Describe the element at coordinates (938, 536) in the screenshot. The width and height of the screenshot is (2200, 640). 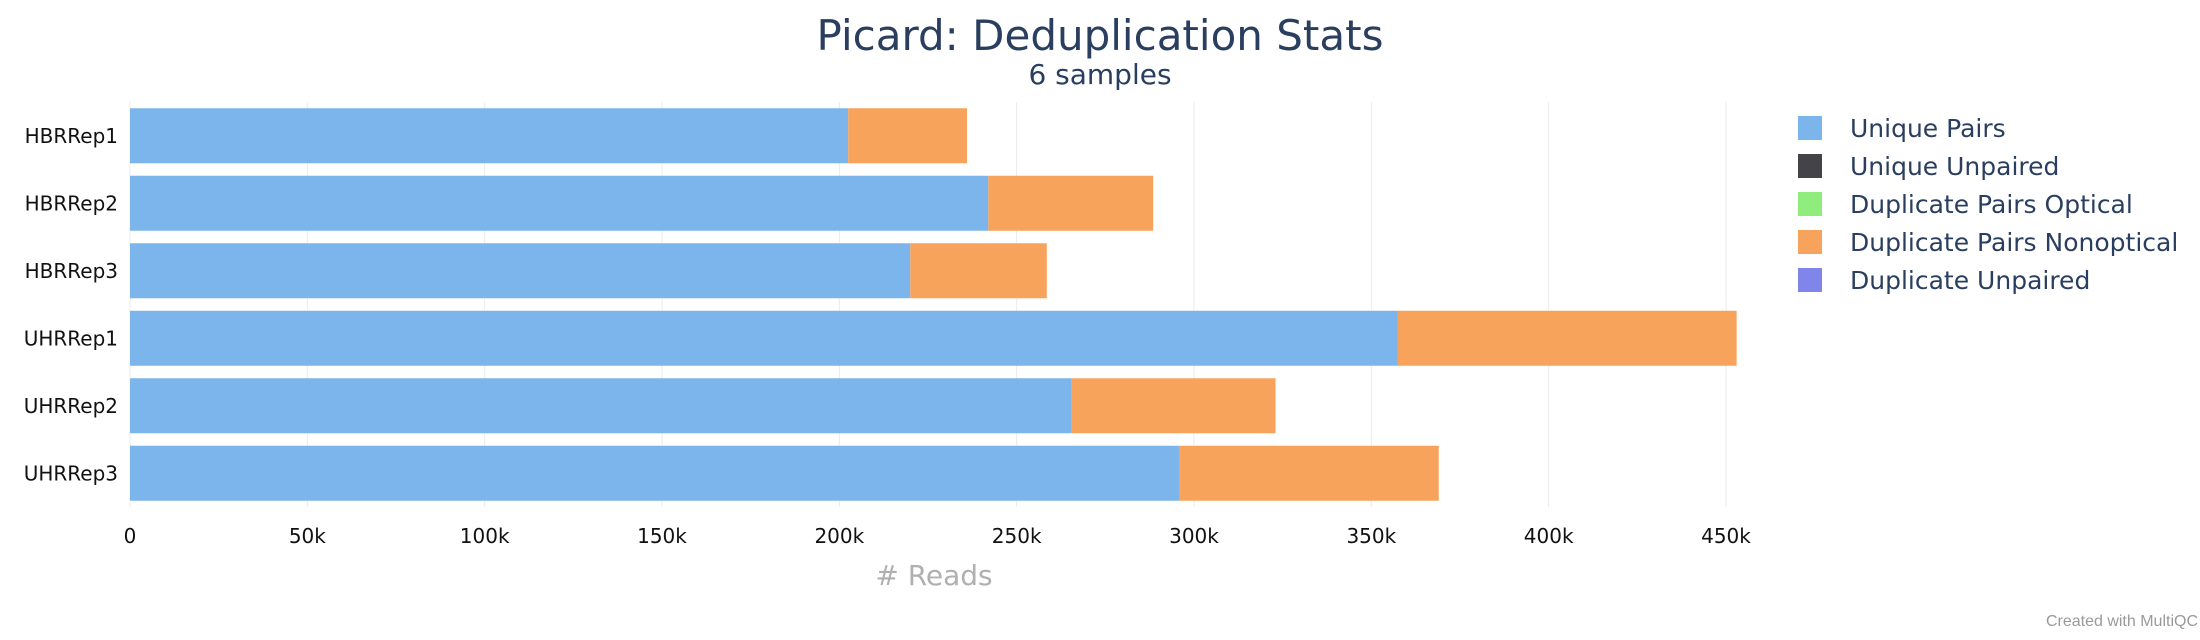
I see `x-axis: 0 50k 100k 150k 200k 250k 300k 350k 400k 450k` at that location.